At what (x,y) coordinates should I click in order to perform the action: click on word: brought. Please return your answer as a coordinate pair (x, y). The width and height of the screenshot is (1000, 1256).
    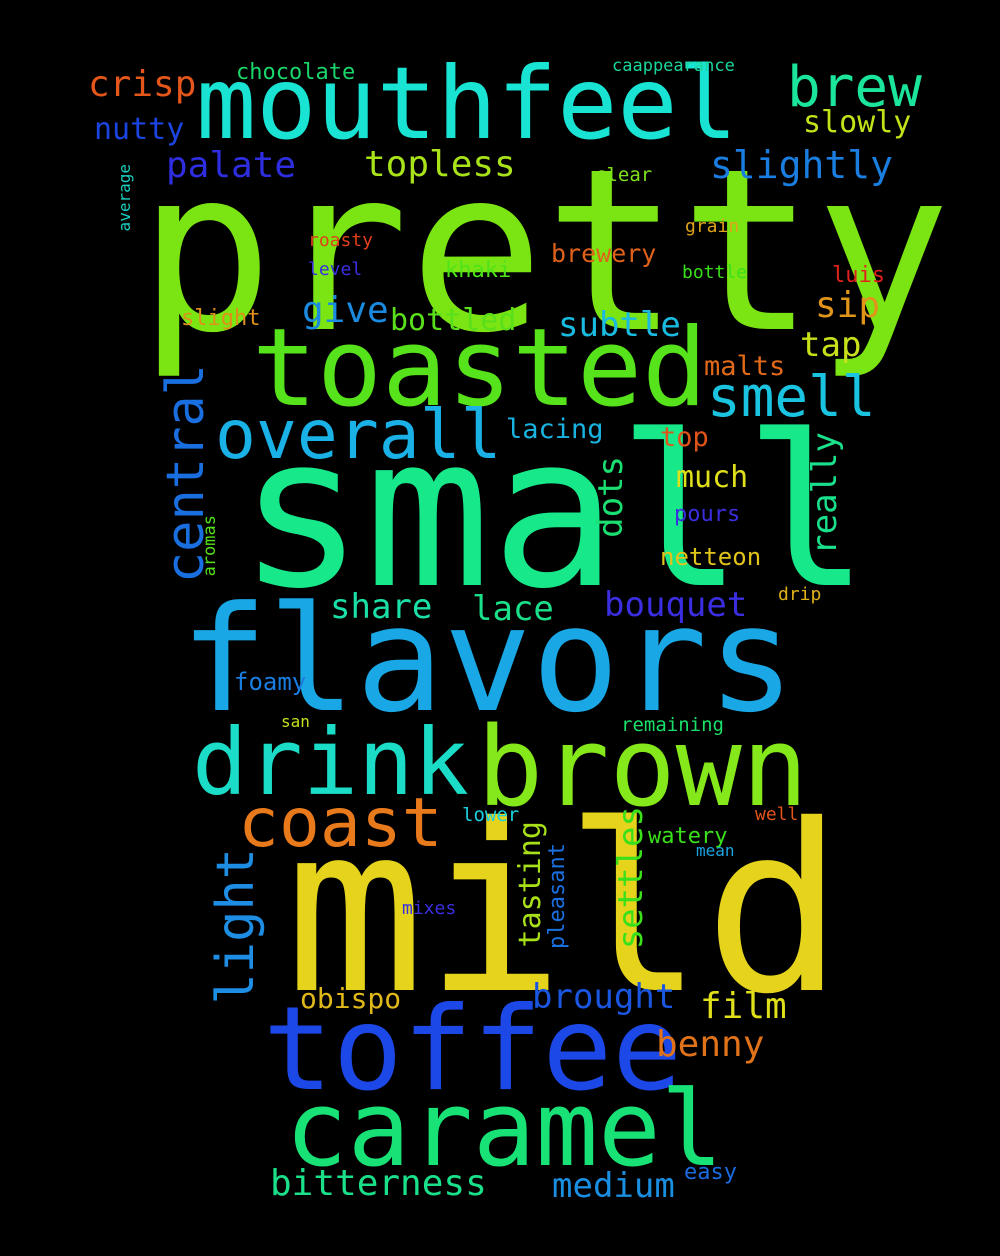
    Looking at the image, I should click on (604, 997).